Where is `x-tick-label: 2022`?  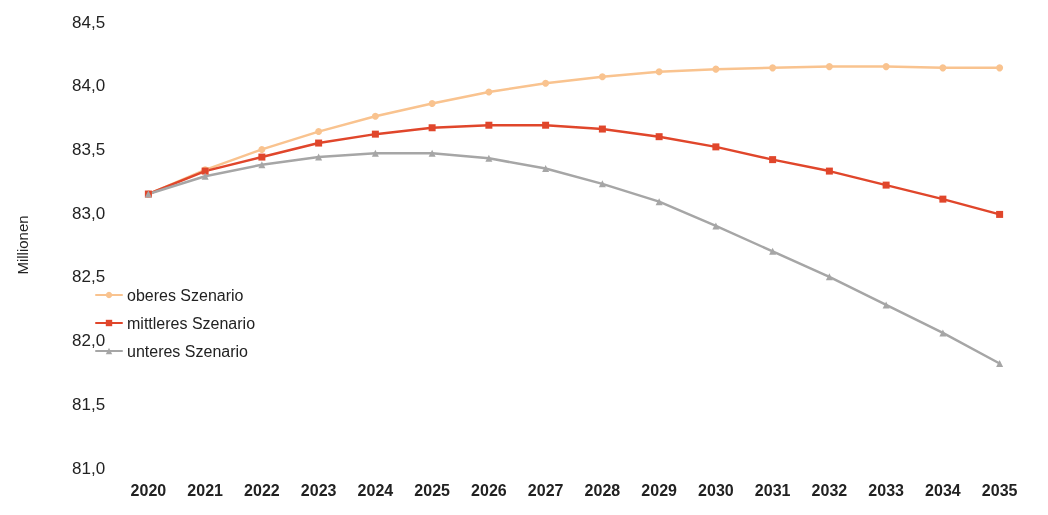 x-tick-label: 2022 is located at coordinates (262, 490).